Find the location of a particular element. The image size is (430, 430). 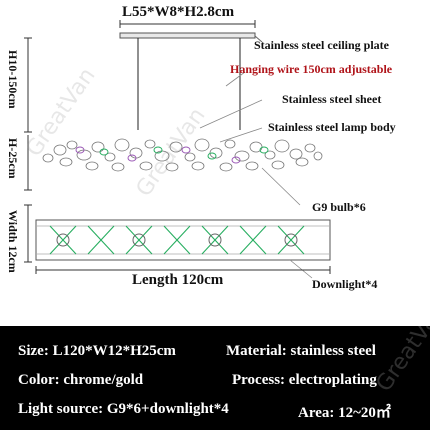

lamp-bottom-bars is located at coordinates (177, 240).